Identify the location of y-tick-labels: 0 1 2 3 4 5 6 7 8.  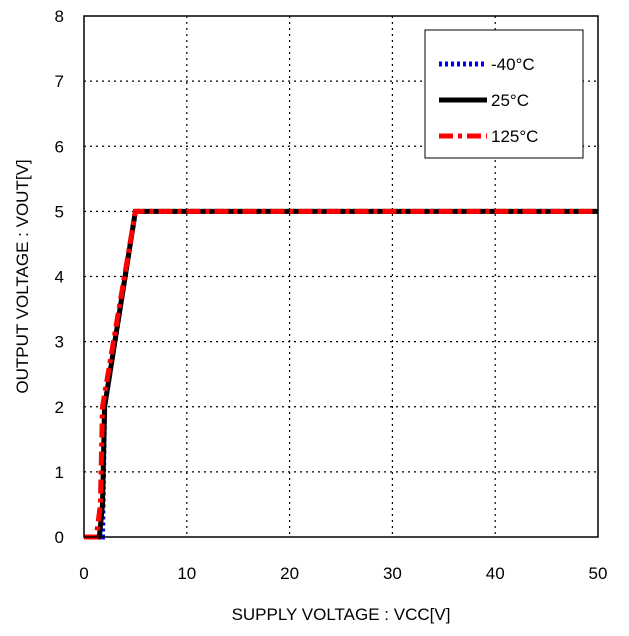
(59, 277).